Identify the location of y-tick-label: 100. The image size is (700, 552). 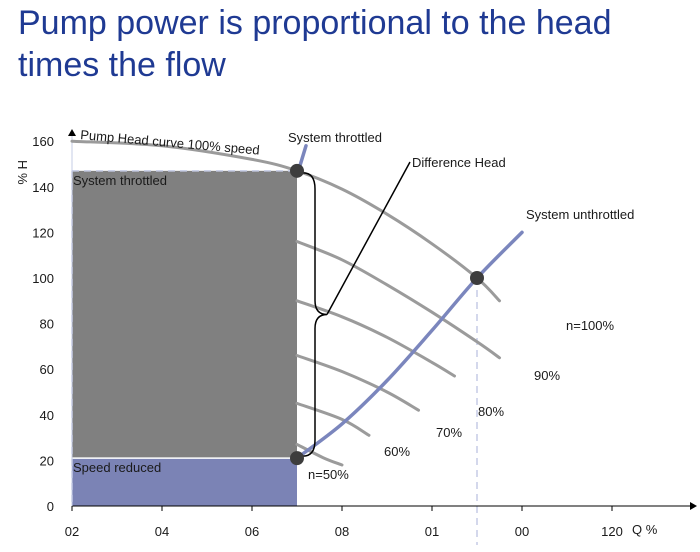
(43, 278).